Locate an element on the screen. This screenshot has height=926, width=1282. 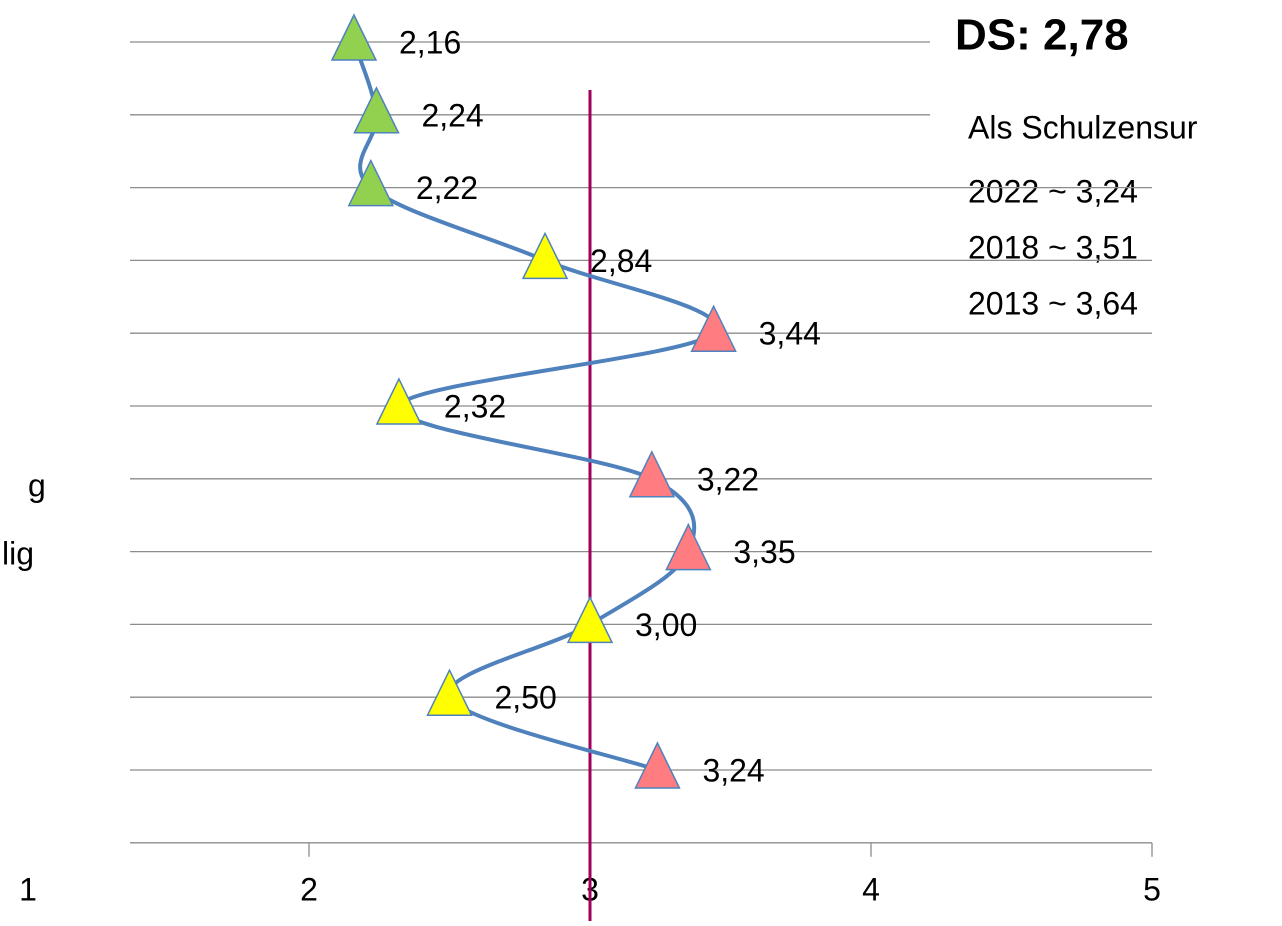
data-label: 3,22 is located at coordinates (728, 479).